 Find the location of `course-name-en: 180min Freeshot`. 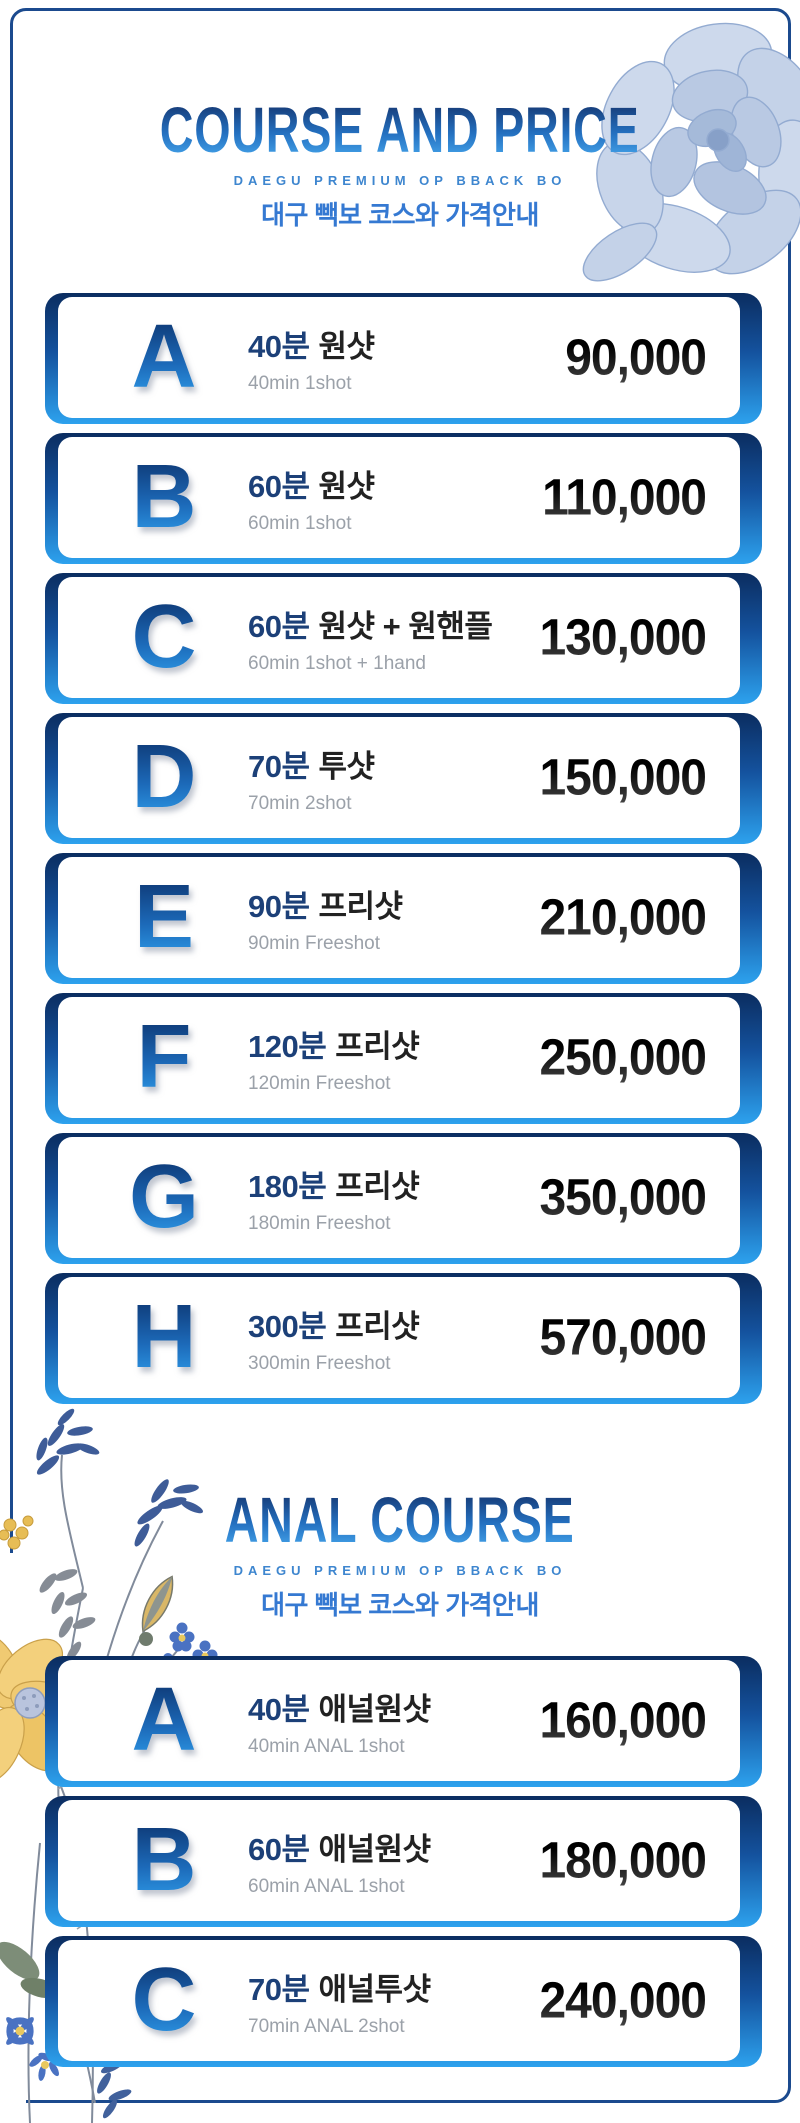

course-name-en: 180min Freeshot is located at coordinates (319, 1223).